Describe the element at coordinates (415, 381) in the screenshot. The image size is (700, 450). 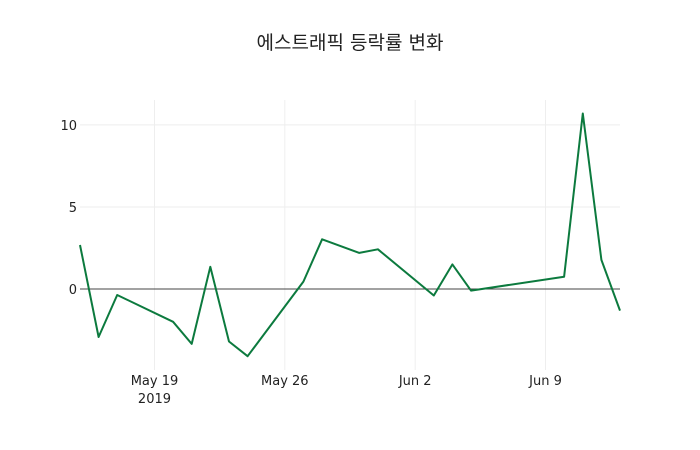
I see `x-tick-label: Jun 2` at that location.